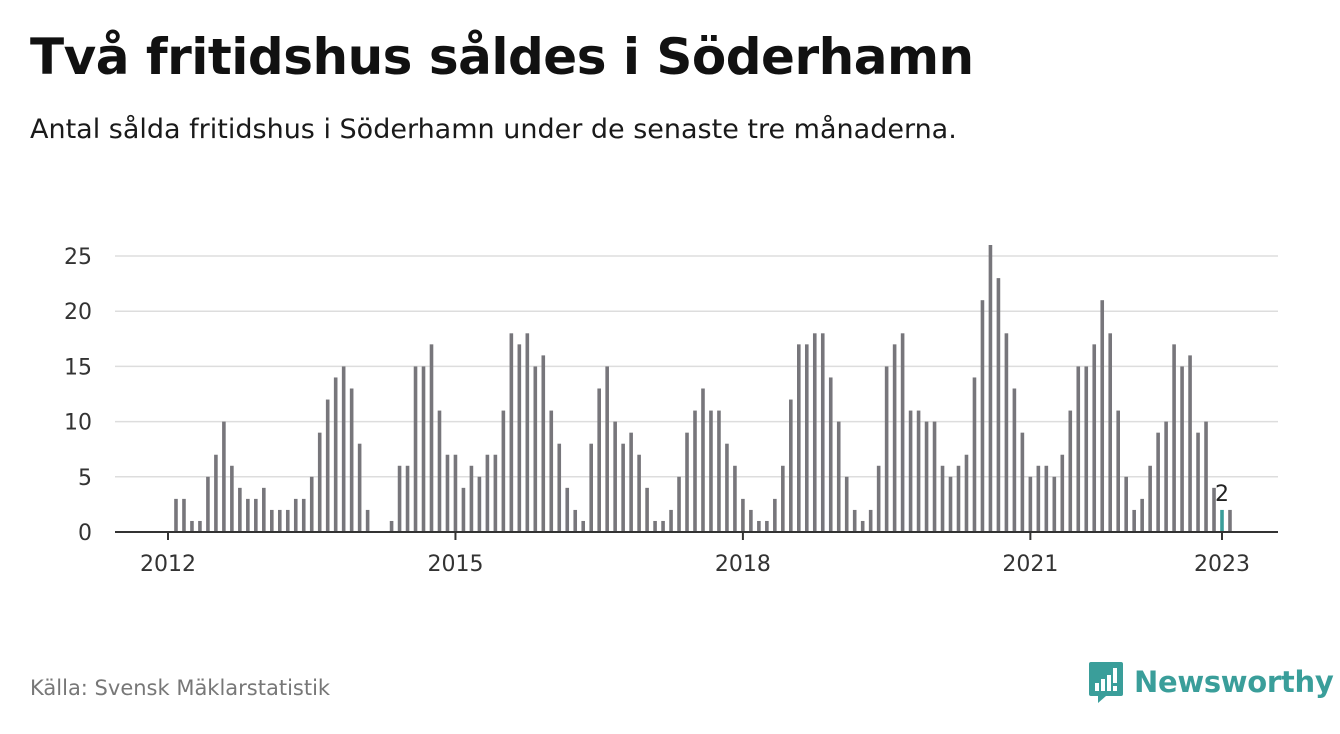 Image resolution: width=1340 pixels, height=734 pixels. What do you see at coordinates (455, 564) in the screenshot?
I see `x-tick-label: 2015` at bounding box center [455, 564].